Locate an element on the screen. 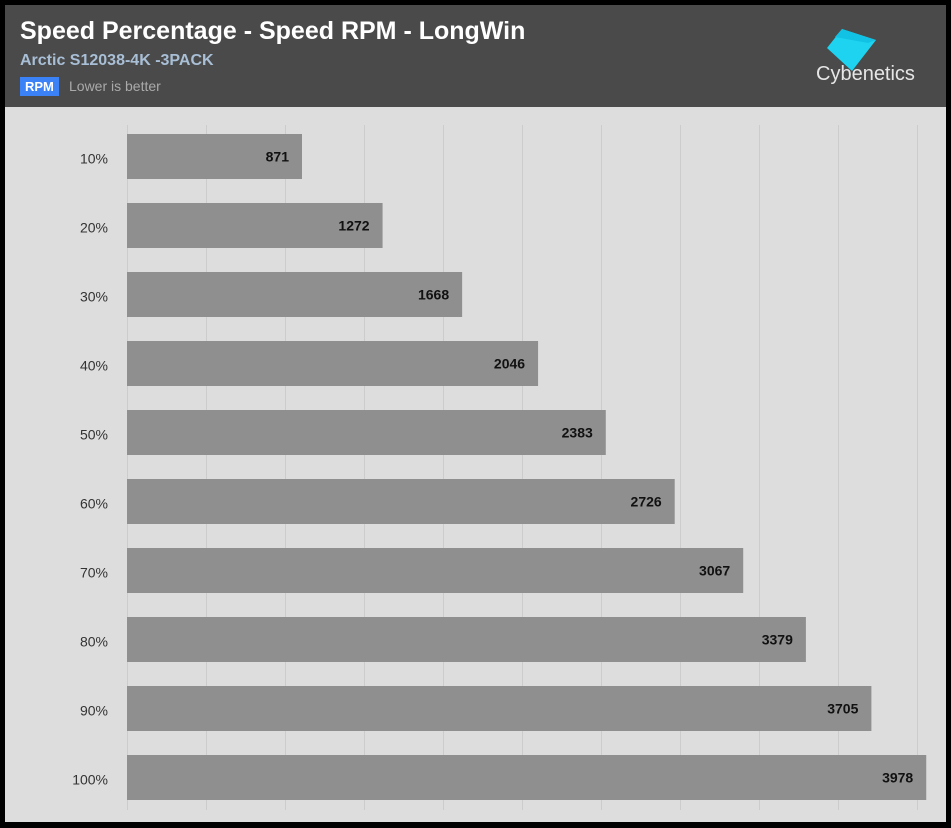 The height and width of the screenshot is (828, 951). category-label: 100% is located at coordinates (90, 780).